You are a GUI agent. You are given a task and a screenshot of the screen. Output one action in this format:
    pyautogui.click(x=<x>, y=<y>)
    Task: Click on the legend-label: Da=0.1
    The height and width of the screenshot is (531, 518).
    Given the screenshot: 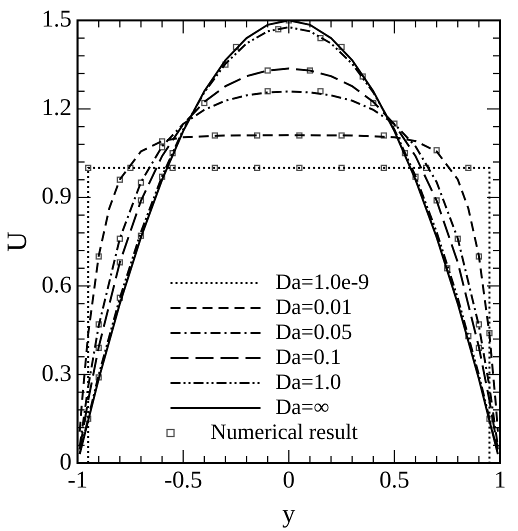 What is the action you would take?
    pyautogui.click(x=309, y=356)
    